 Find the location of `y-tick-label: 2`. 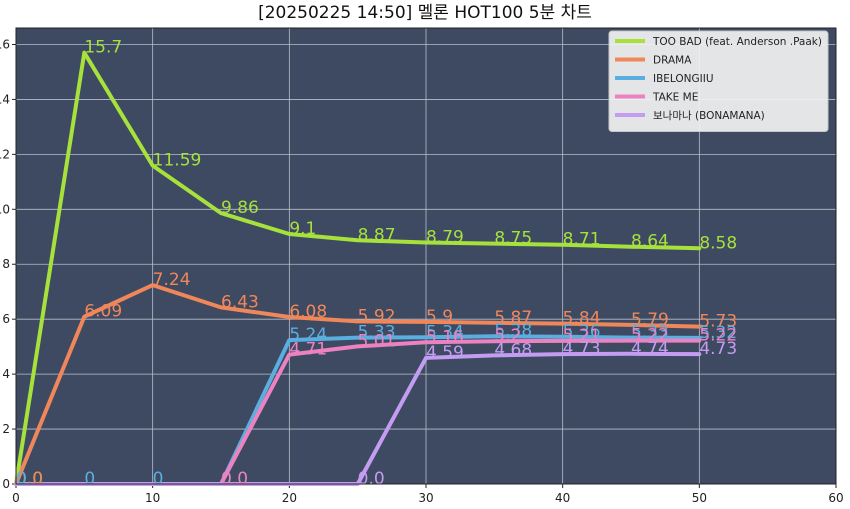

y-tick-label: 2 is located at coordinates (6, 429).